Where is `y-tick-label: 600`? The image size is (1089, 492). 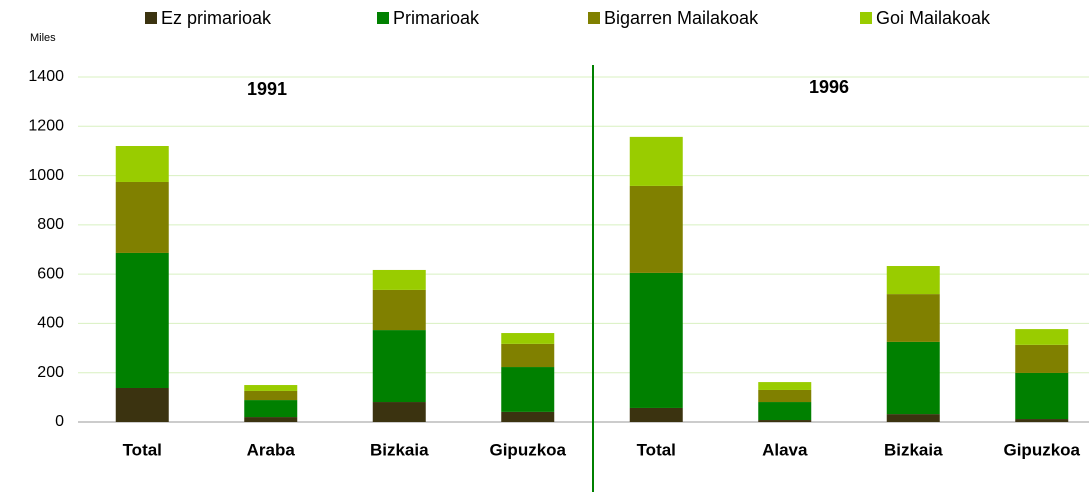
y-tick-label: 600 is located at coordinates (50, 273).